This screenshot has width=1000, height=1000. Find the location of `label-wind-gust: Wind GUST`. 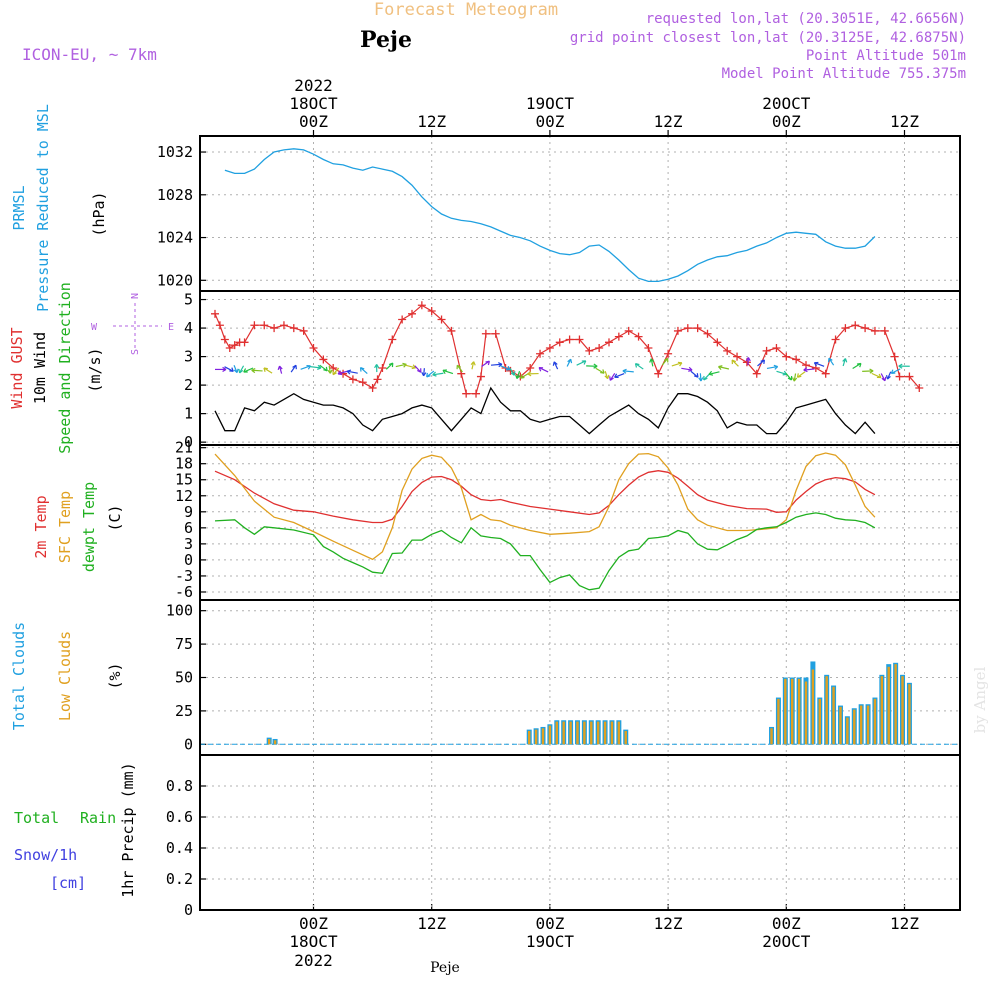

label-wind-gust: Wind GUST is located at coordinates (17, 367).